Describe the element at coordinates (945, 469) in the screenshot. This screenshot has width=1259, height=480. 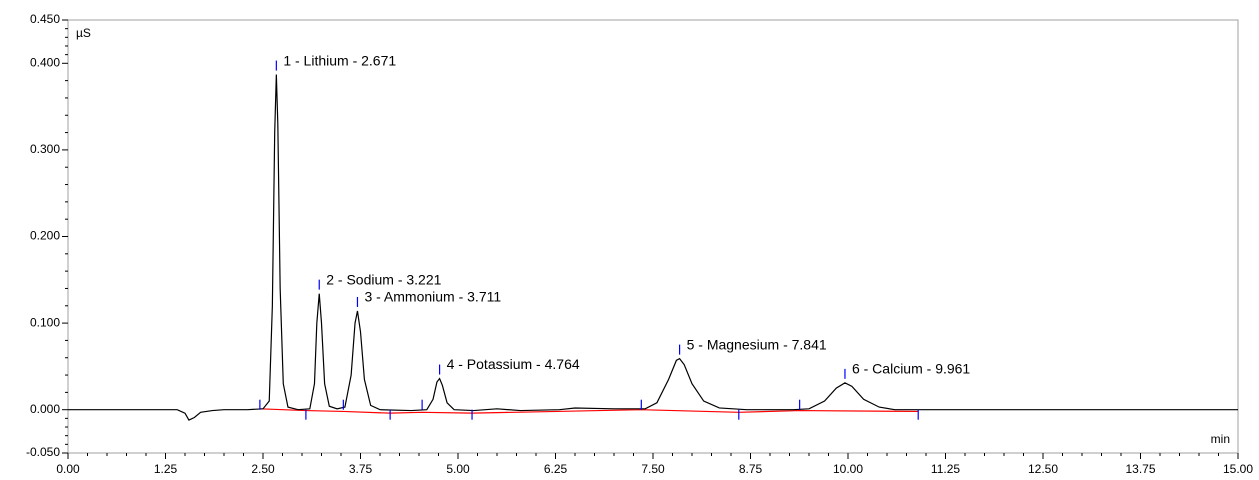
I see `x-tick-label: 11.25` at that location.